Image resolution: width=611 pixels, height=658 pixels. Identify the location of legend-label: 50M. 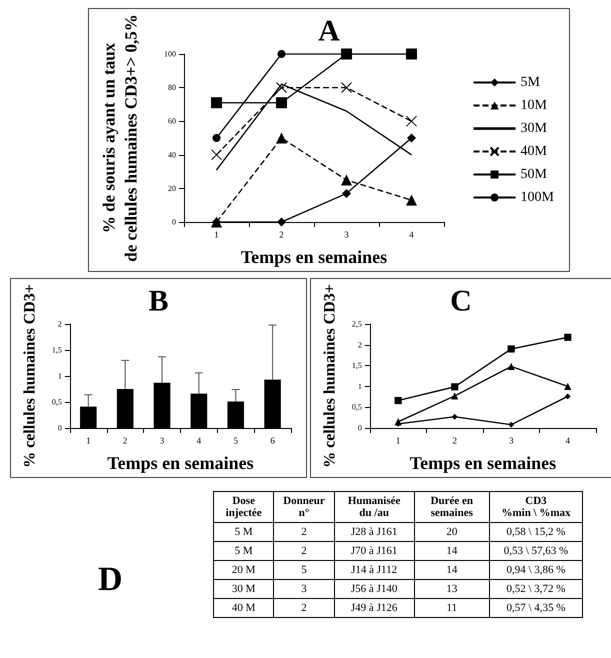
(534, 174).